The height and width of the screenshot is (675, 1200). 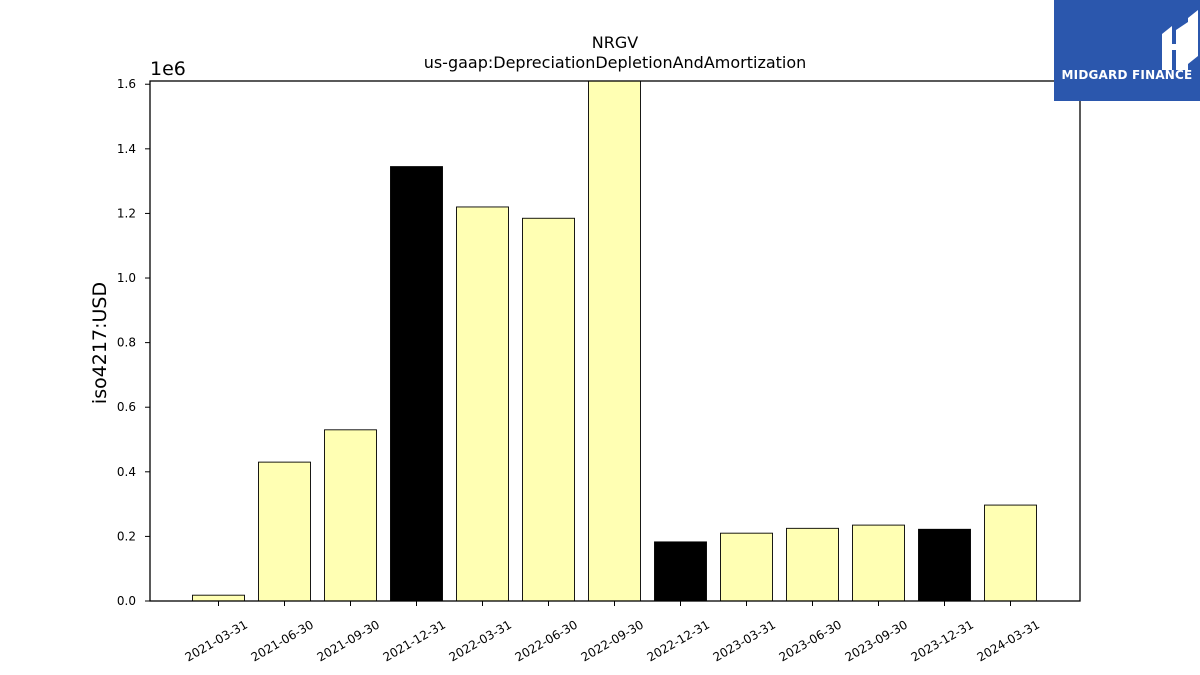 I want to click on midgard-finance-logo: MIDGARD FINANCE, so click(x=1127, y=50).